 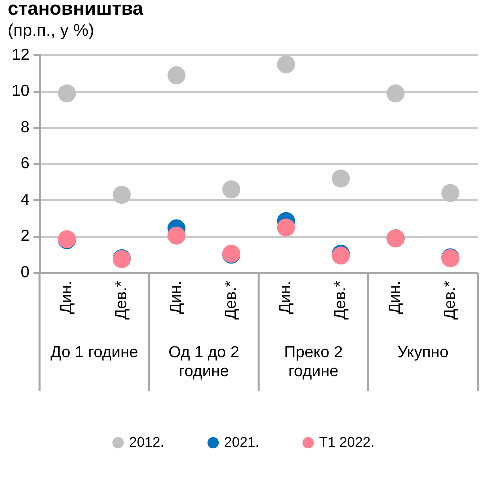 What do you see at coordinates (94, 353) in the screenshot?
I see `text: До 1 године` at bounding box center [94, 353].